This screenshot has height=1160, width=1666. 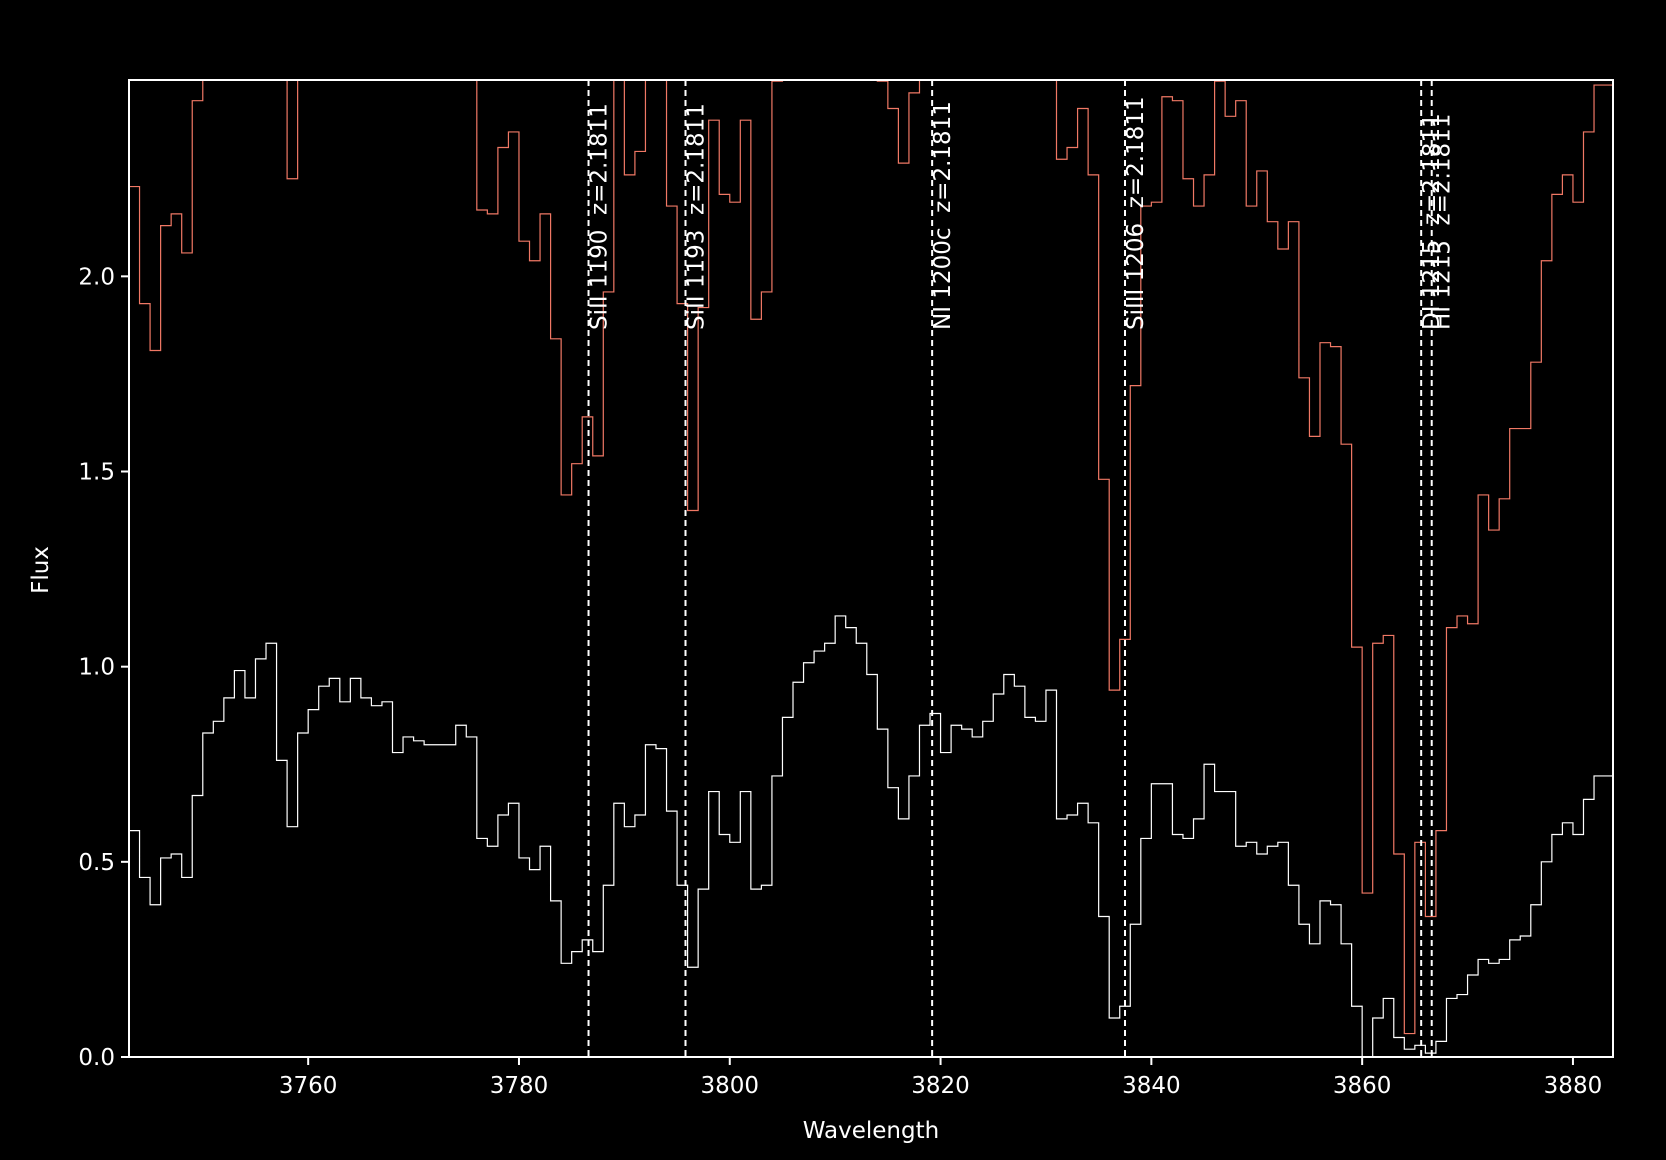 I want to click on x-tick-label: 3760, so click(x=308, y=1086).